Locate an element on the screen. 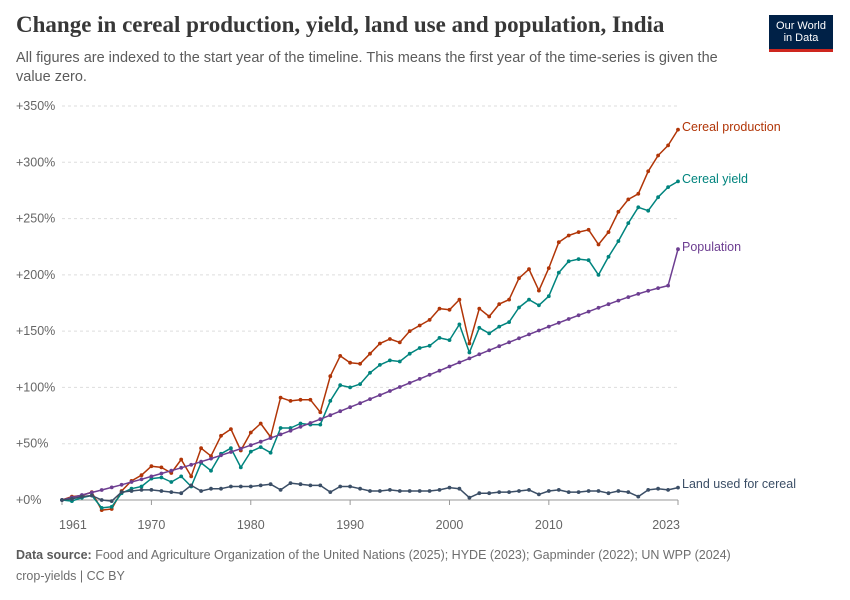  series-label: Land used for cereal is located at coordinates (739, 484).